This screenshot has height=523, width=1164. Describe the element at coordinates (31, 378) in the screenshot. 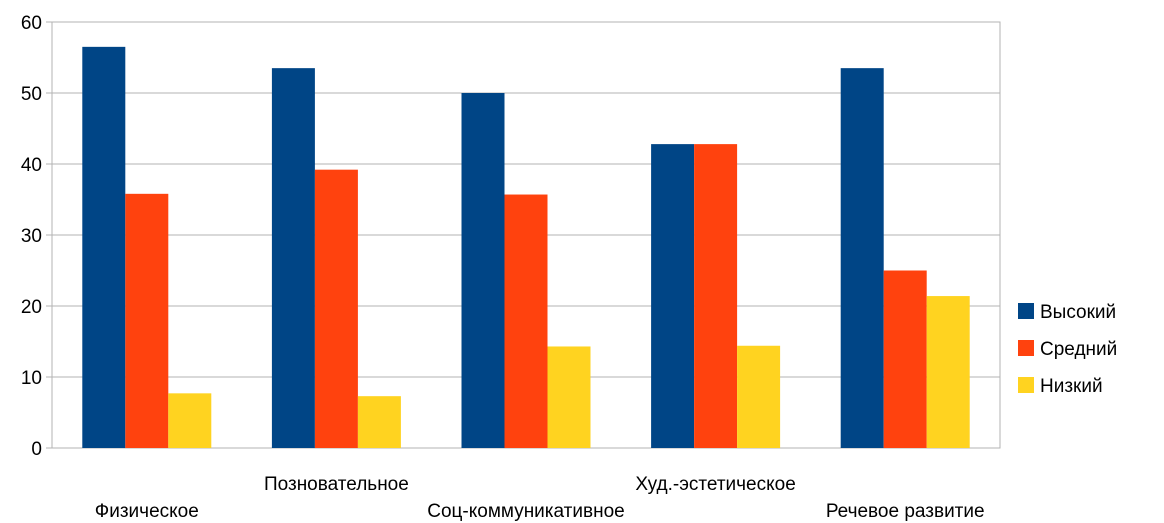

I see `y-tick-label: 10` at that location.